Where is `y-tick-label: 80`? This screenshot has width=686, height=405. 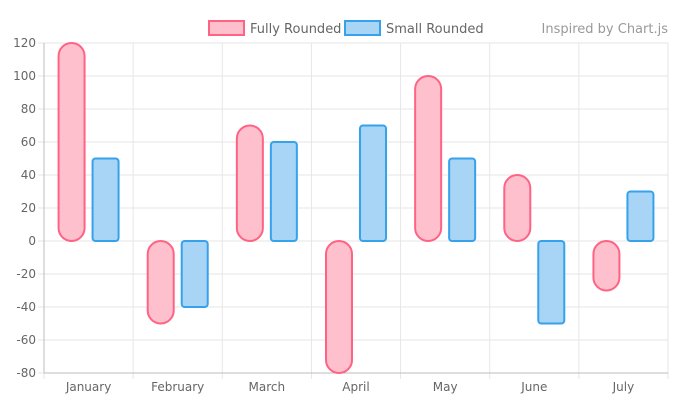
y-tick-label: 80 is located at coordinates (28, 109).